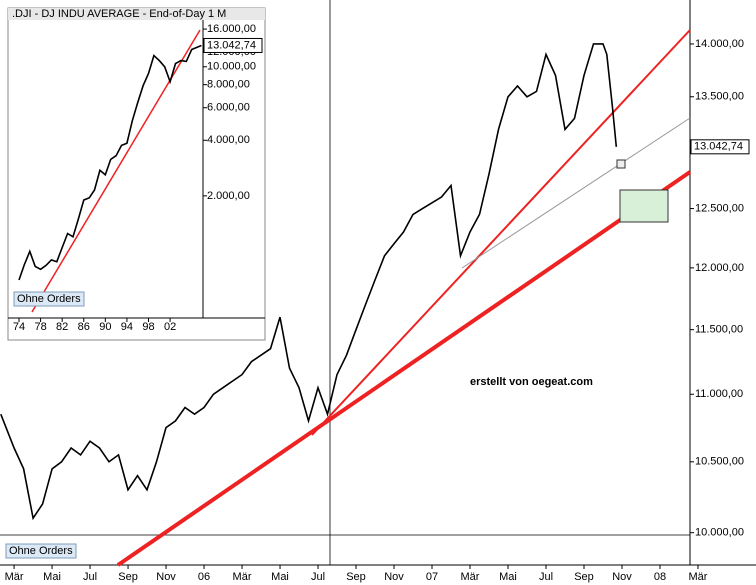 The width and height of the screenshot is (756, 585). What do you see at coordinates (19, 327) in the screenshot?
I see `x-tick-label: 74` at bounding box center [19, 327].